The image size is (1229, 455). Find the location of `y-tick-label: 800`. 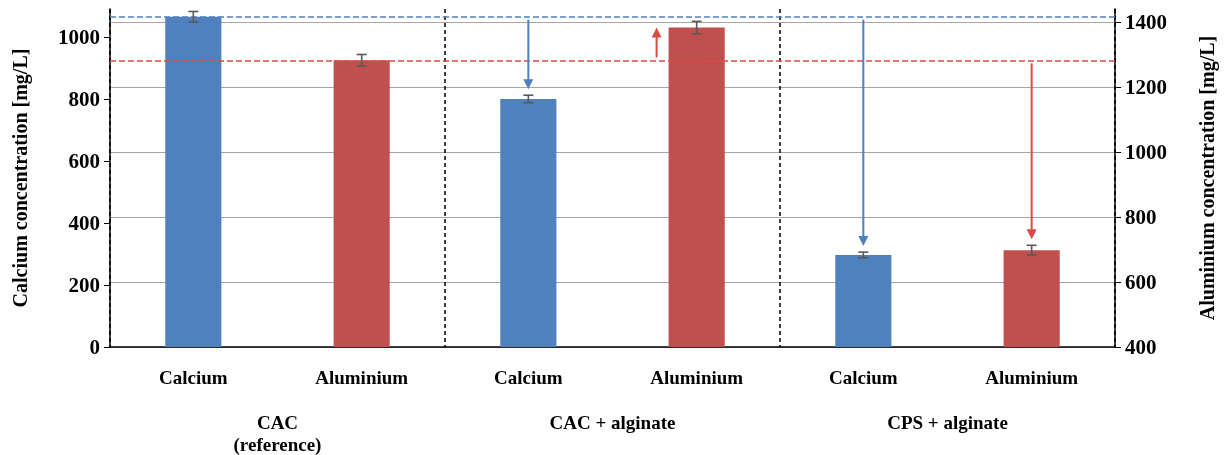

y-tick-label: 800 is located at coordinates (84, 98).